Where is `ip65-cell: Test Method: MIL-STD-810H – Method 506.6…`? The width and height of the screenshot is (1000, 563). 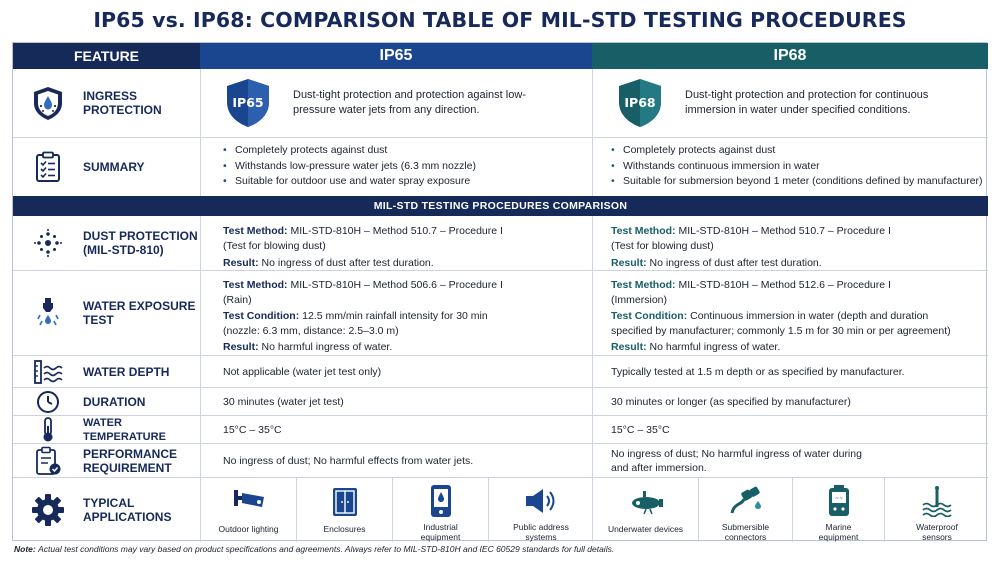
ip65-cell: Test Method: MIL-STD-810H – Method 506.6… is located at coordinates (396, 313).